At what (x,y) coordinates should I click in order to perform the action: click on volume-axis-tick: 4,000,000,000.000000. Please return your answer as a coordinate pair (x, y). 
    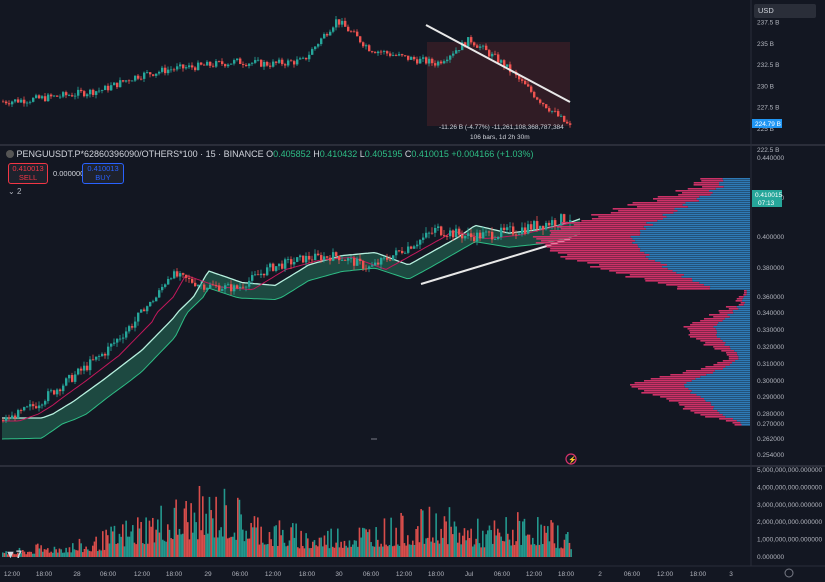
    Looking at the image, I should click on (789, 487).